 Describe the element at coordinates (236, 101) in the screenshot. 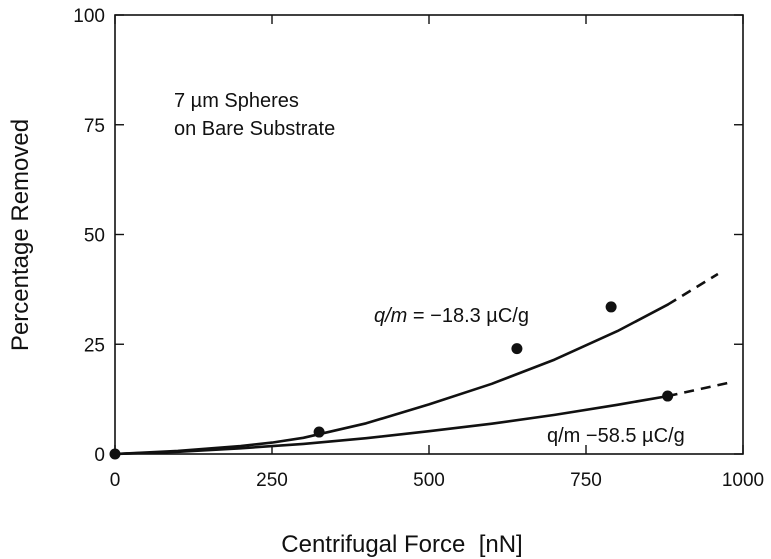

I see `condition-label-line1: 7 µm Spheres` at that location.